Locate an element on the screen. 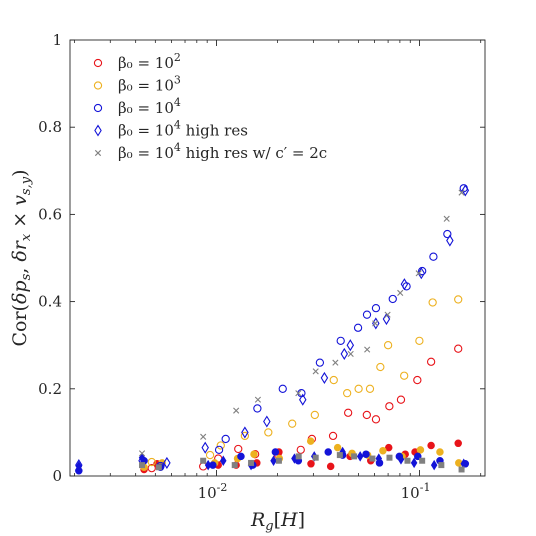 The image size is (536, 536). y-tick-label: 0.6 is located at coordinates (50, 214).